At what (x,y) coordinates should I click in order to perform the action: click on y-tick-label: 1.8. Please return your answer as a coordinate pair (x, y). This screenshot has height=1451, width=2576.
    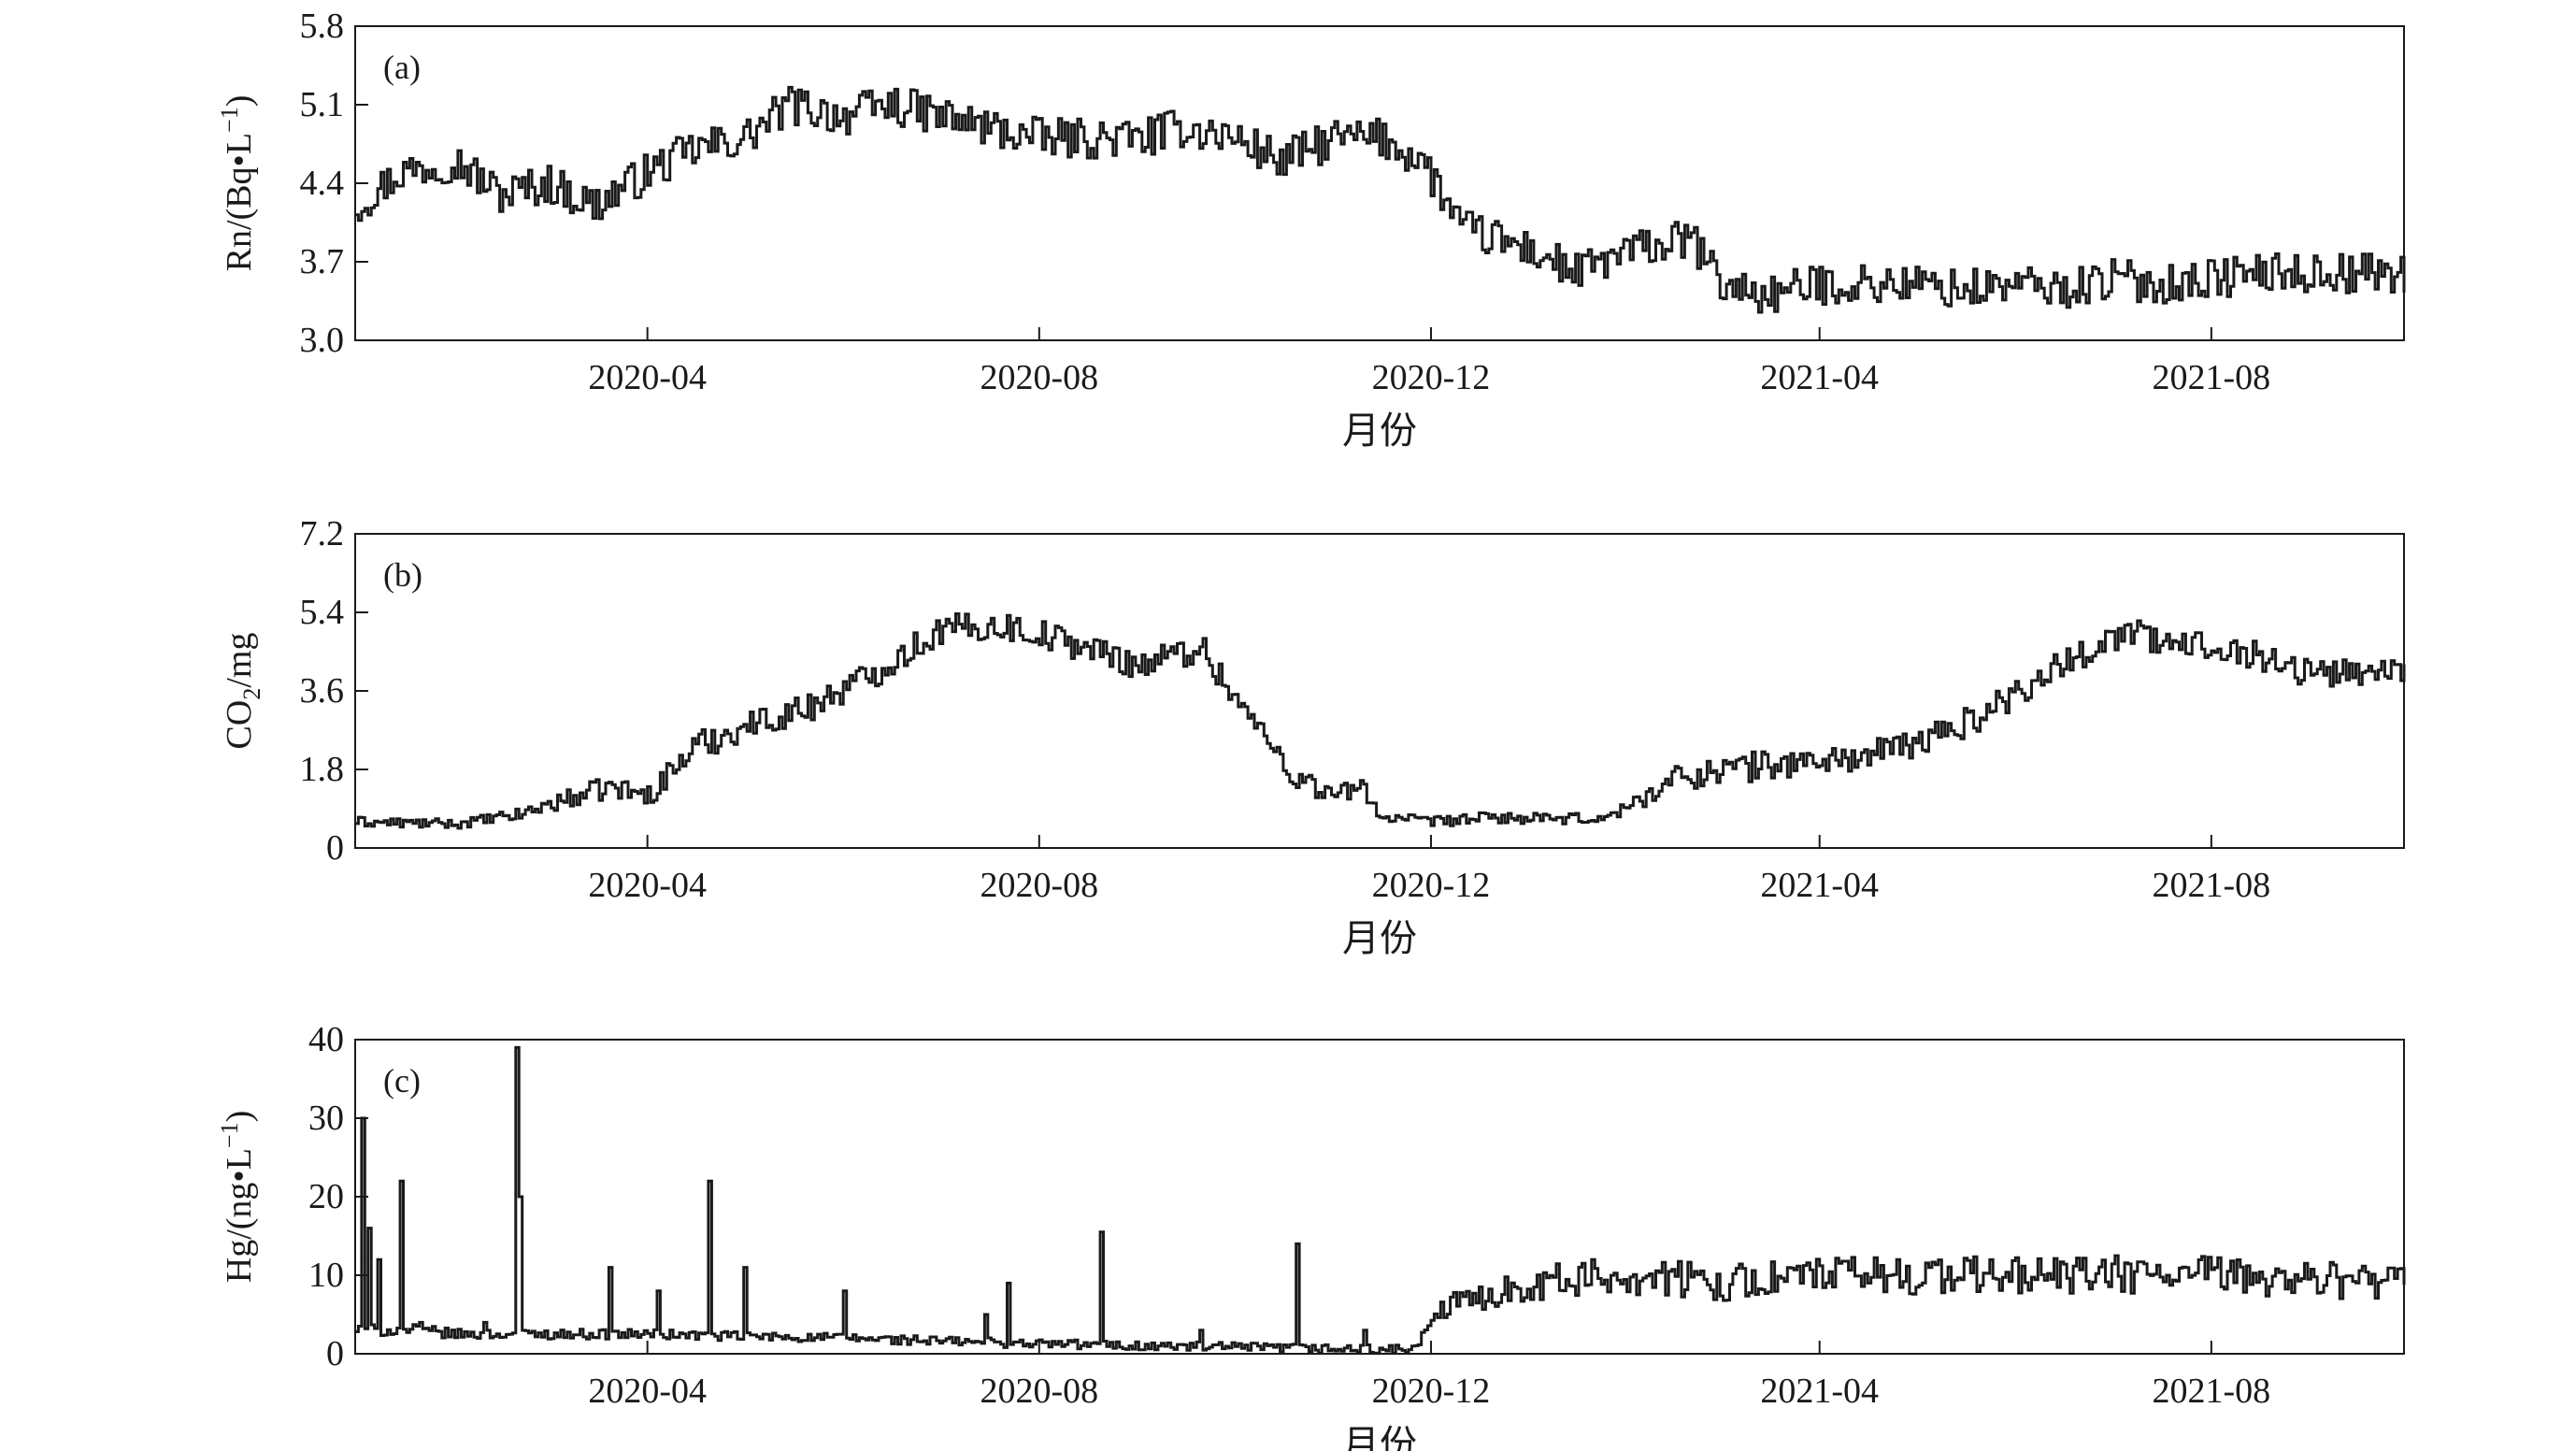
    Looking at the image, I should click on (322, 770).